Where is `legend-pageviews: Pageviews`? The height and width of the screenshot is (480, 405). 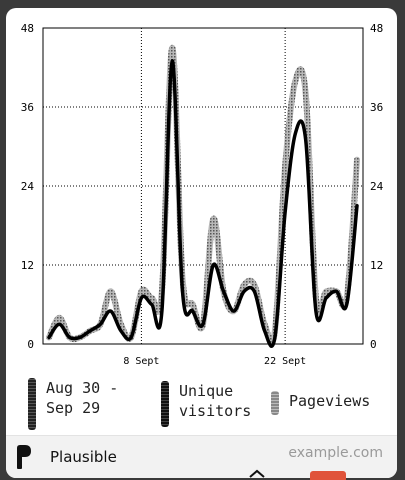 legend-pageviews: Pageviews is located at coordinates (320, 403).